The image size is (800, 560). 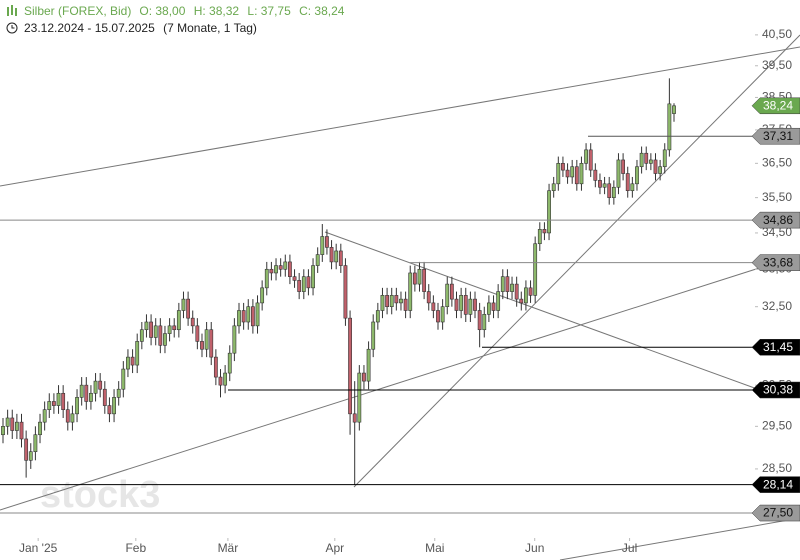 I want to click on y-tick-label: 29,50, so click(x=777, y=426).